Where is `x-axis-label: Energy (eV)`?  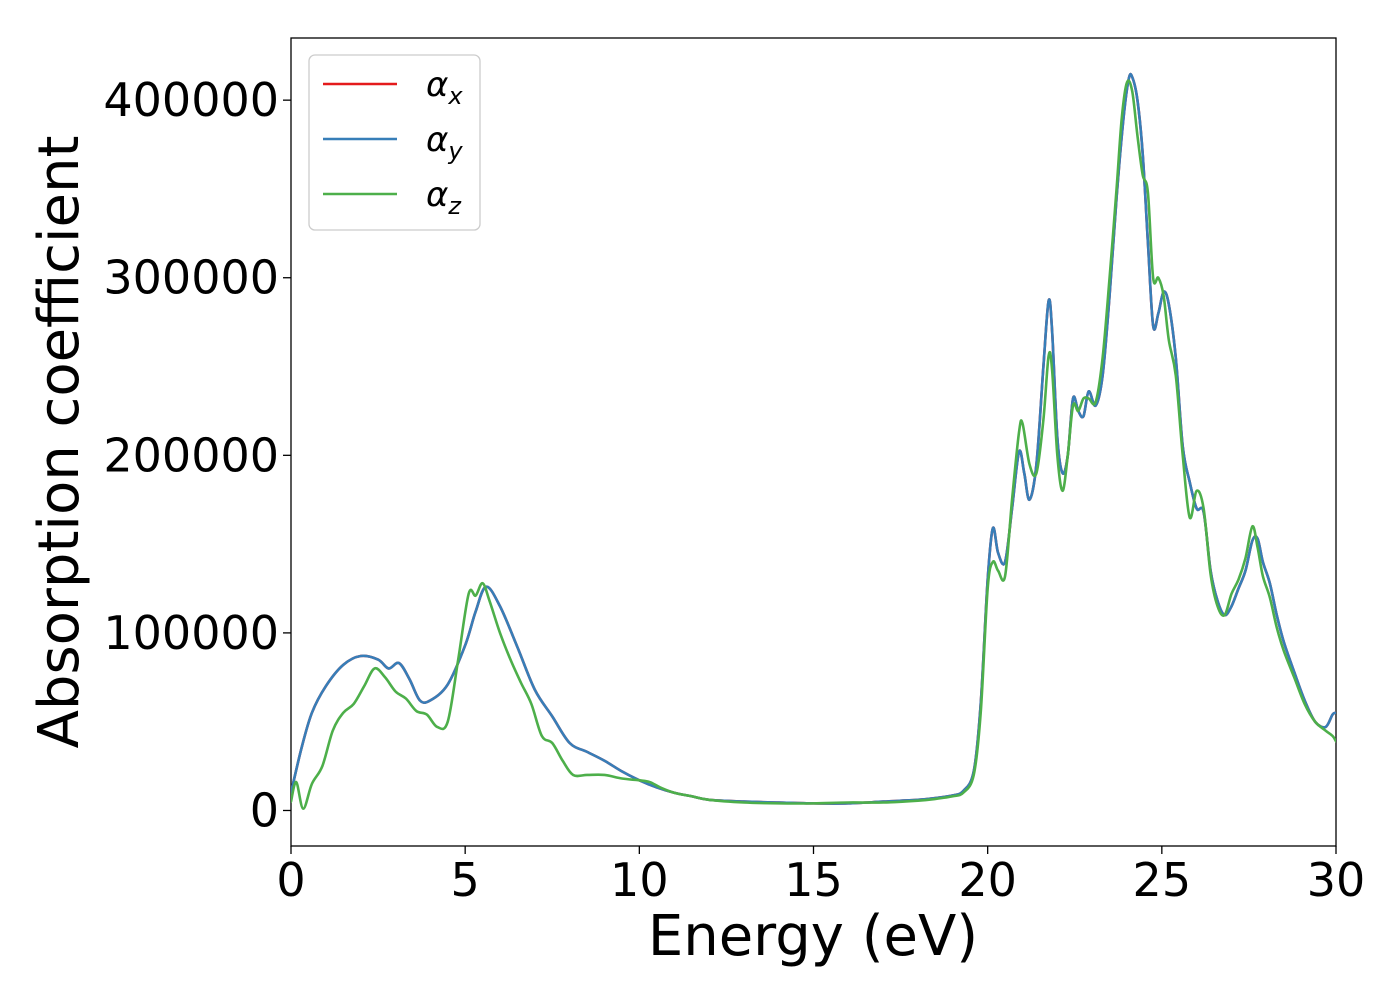
x-axis-label: Energy (eV) is located at coordinates (813, 936).